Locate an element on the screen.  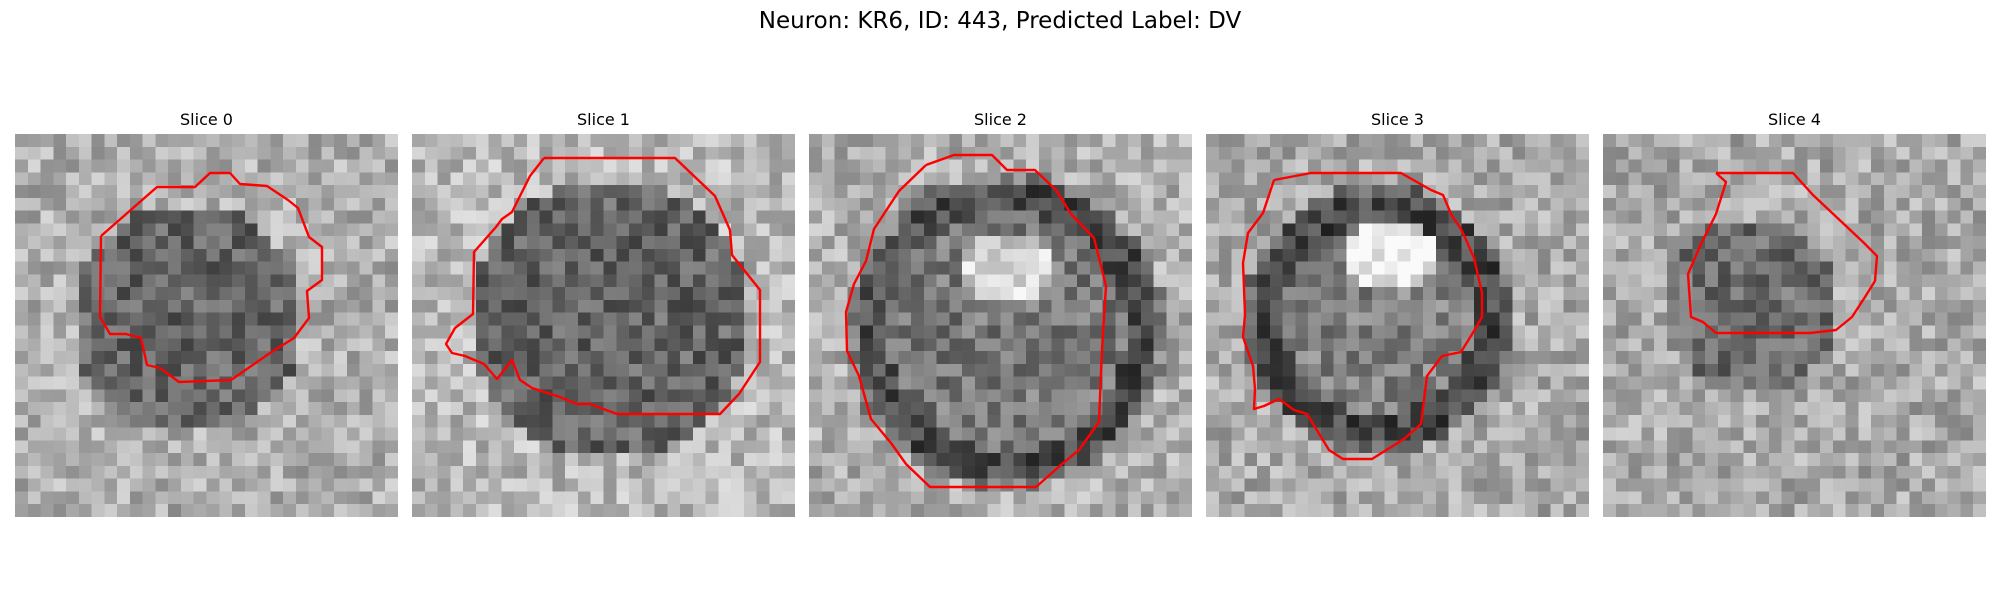
slice-title-1: Slice 1 is located at coordinates (603, 119).